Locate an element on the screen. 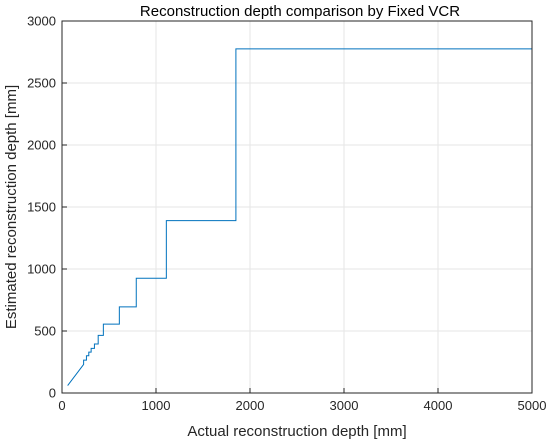 This screenshot has width=550, height=443. y-tick-label: 1500 is located at coordinates (41, 207).